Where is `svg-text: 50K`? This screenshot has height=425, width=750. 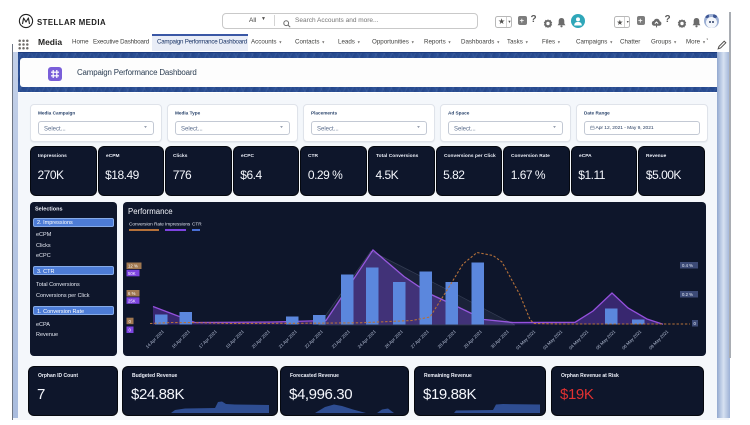
svg-text: 50K is located at coordinates (132, 273).